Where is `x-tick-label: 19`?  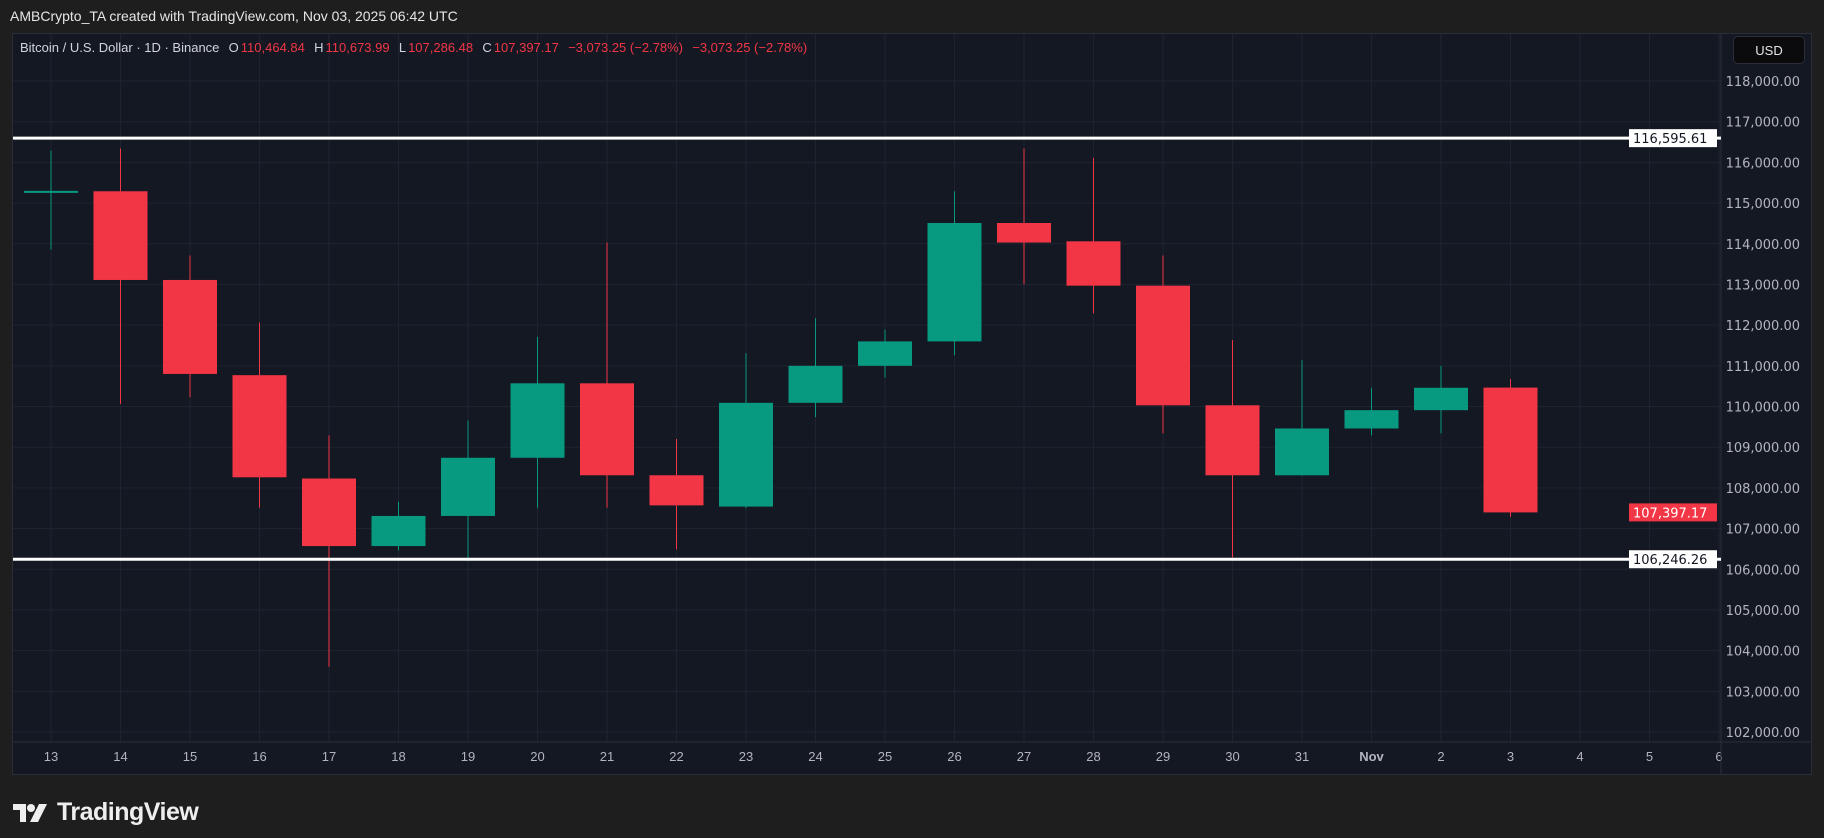 x-tick-label: 19 is located at coordinates (468, 756).